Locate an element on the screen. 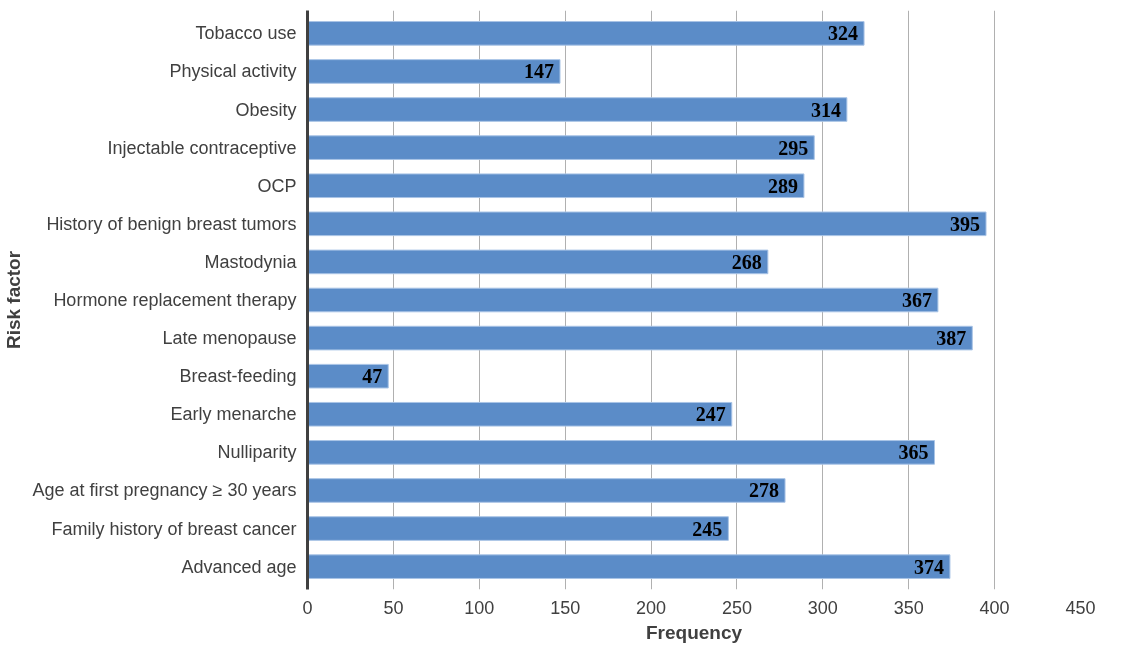 Image resolution: width=1126 pixels, height=658 pixels. y-tick-label: Injectable contraceptive is located at coordinates (202, 147).